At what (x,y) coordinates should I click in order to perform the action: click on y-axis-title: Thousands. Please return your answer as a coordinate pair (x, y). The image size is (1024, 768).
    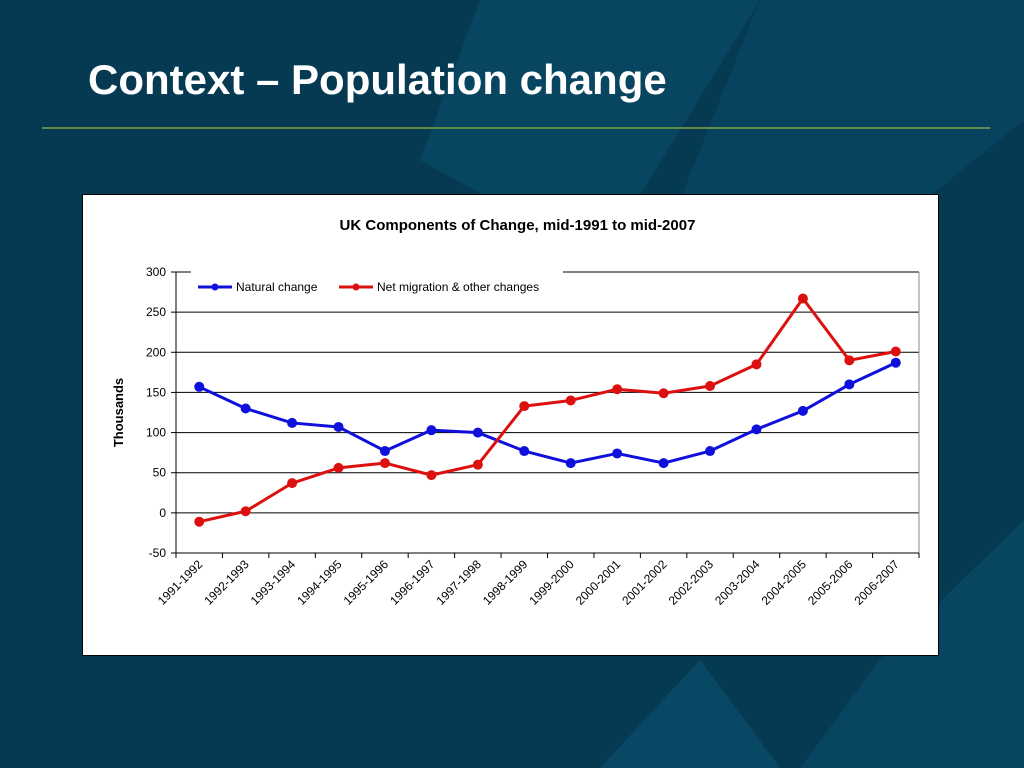
    Looking at the image, I should click on (118, 412).